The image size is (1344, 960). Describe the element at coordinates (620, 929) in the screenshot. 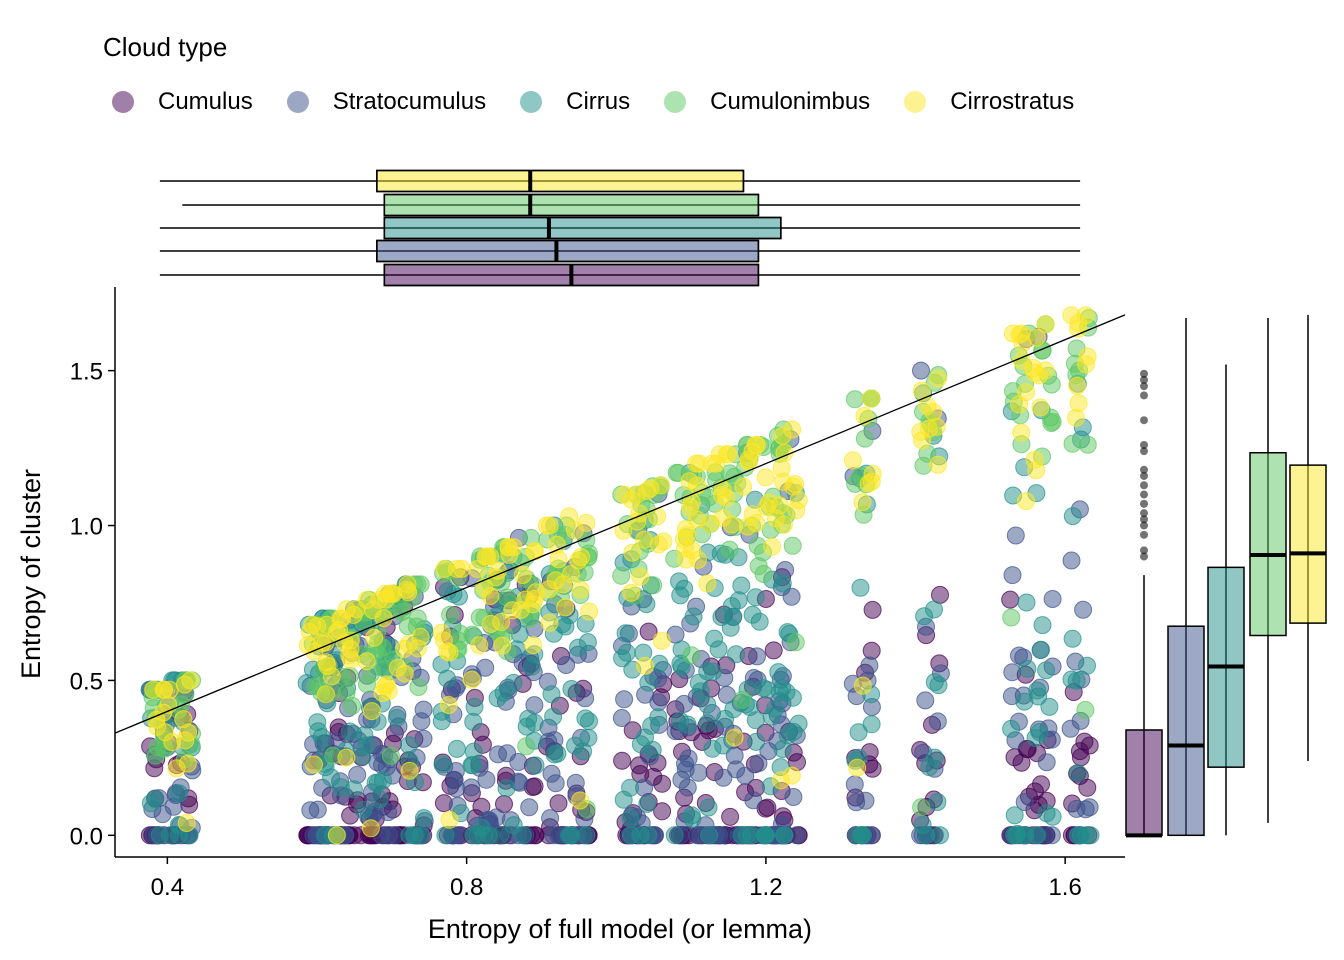

I see `x-axis-title: Entropy of full model (or lemma)` at that location.